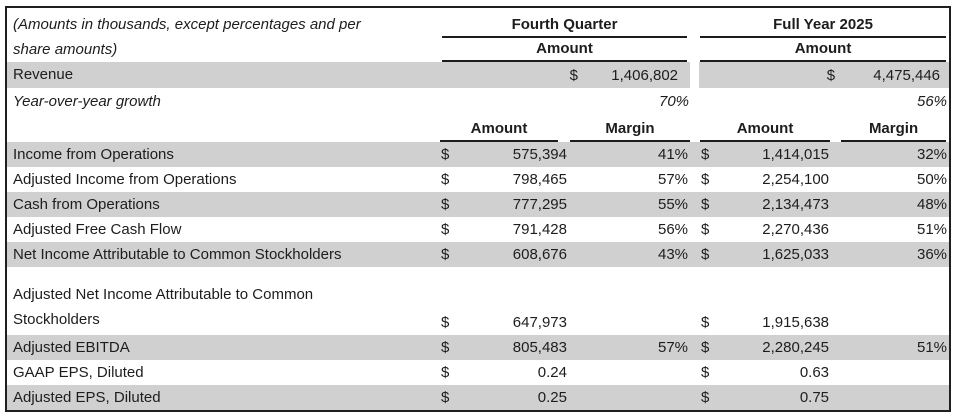 The height and width of the screenshot is (417, 954). I want to click on fq-amount: 1,406,802, so click(645, 75).